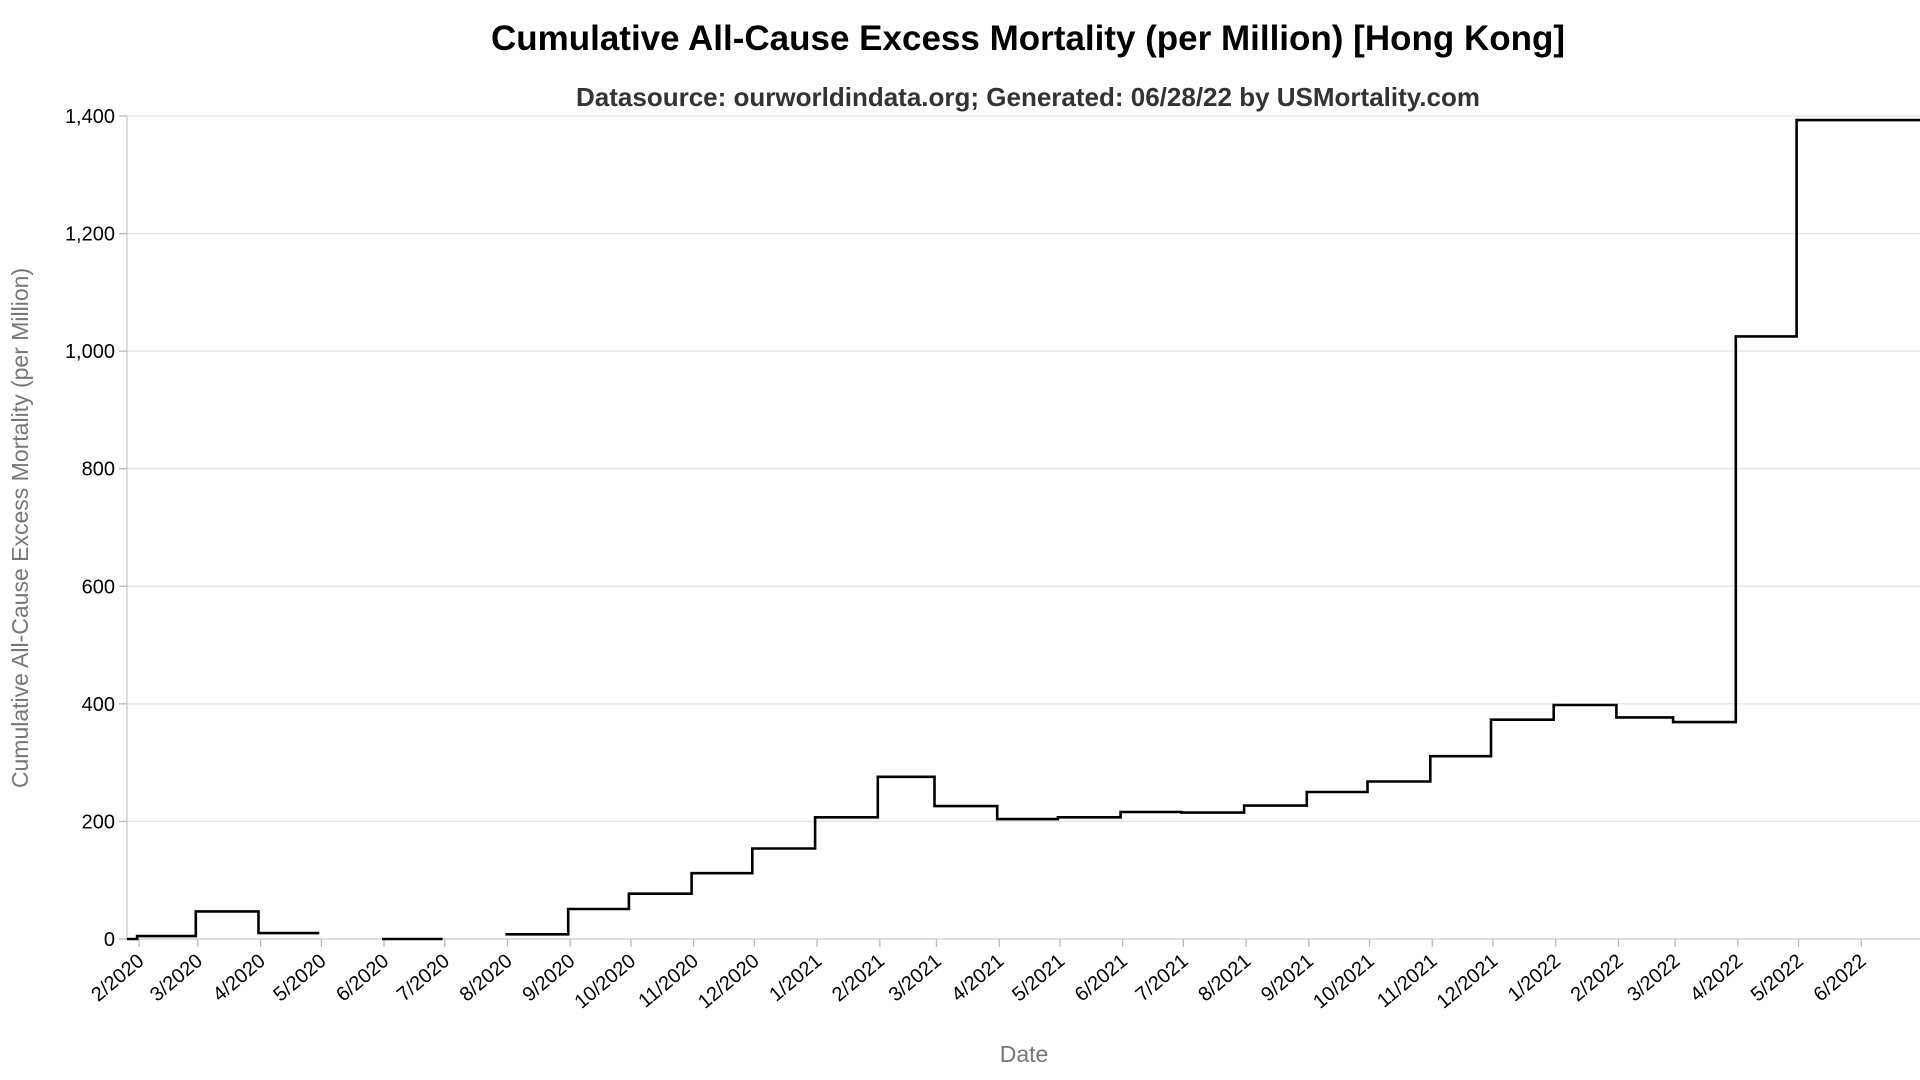 This screenshot has height=1080, width=1920. What do you see at coordinates (1534, 978) in the screenshot?
I see `x-tick-label: 1/2022` at bounding box center [1534, 978].